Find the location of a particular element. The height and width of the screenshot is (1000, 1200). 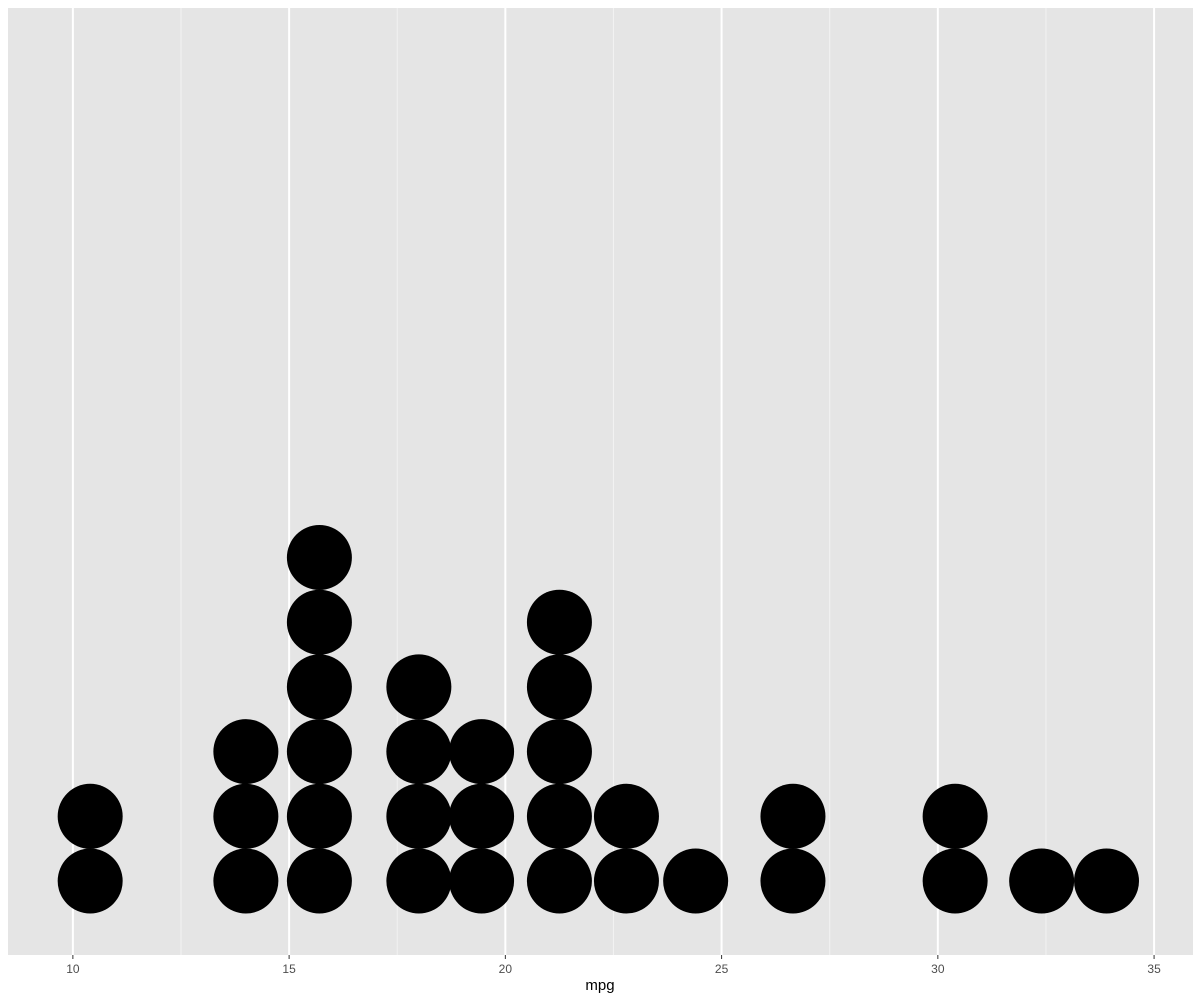

x-tick-label: 15 is located at coordinates (289, 969).